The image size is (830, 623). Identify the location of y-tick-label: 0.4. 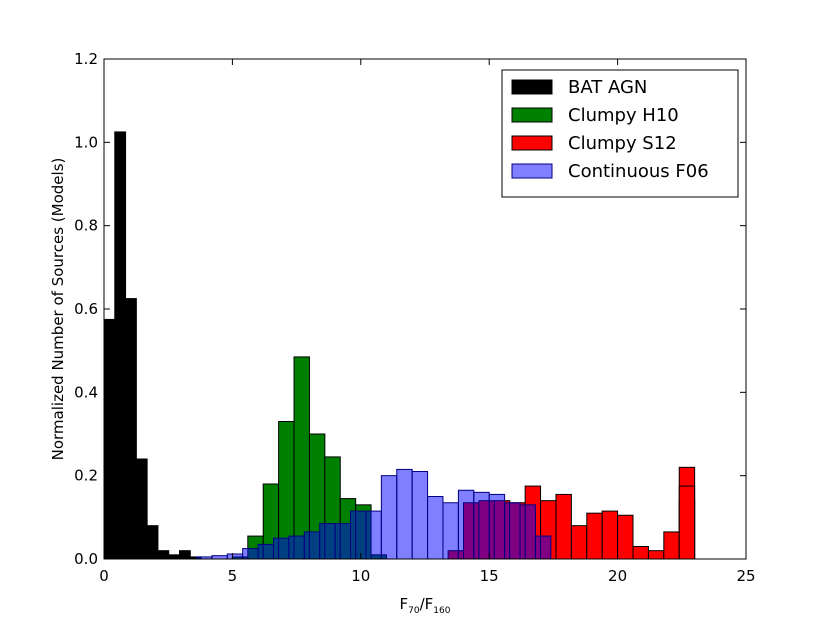
(86, 392).